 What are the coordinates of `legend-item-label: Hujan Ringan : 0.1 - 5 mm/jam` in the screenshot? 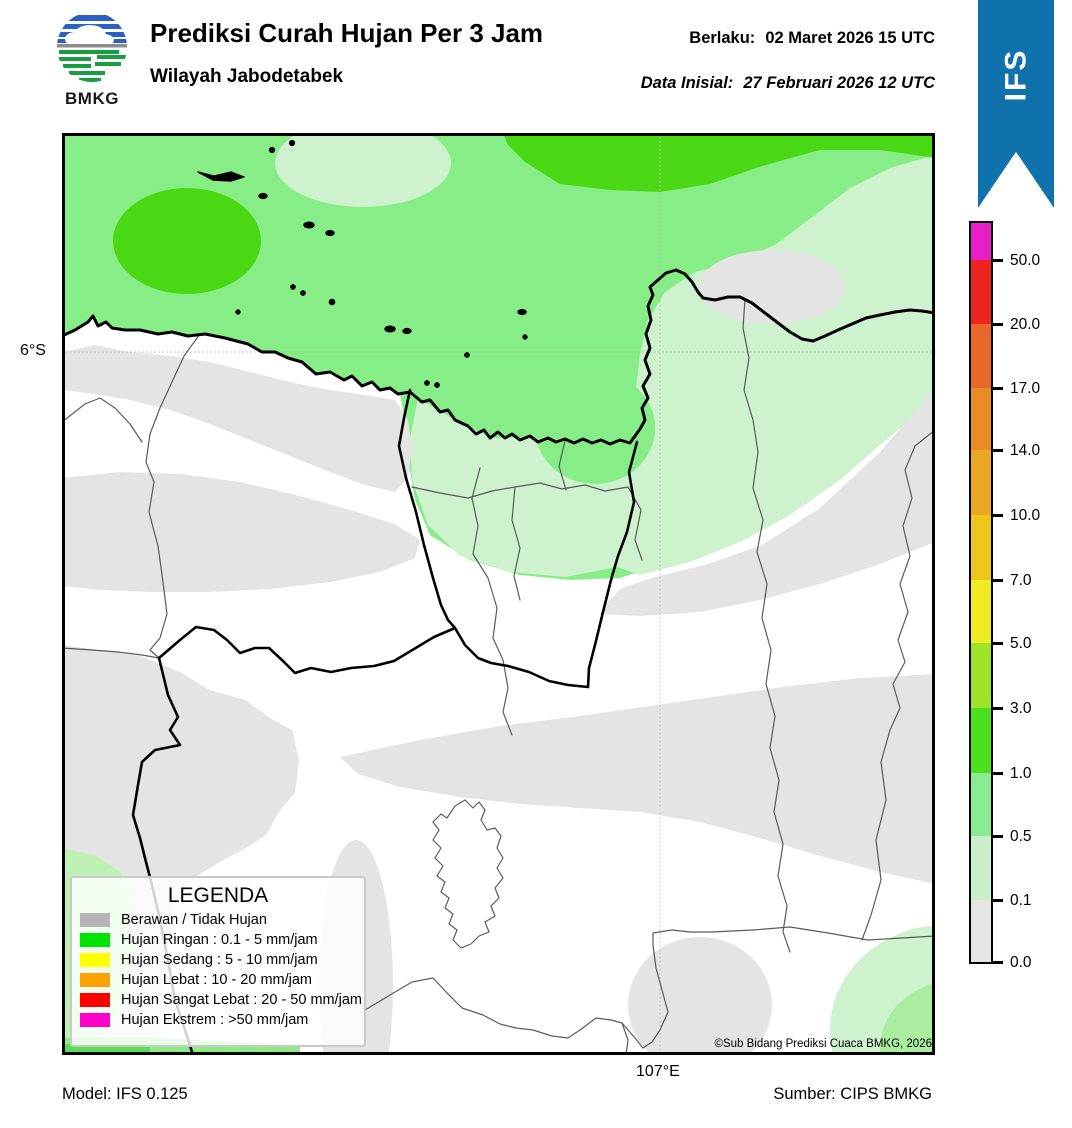 It's located at (219, 940).